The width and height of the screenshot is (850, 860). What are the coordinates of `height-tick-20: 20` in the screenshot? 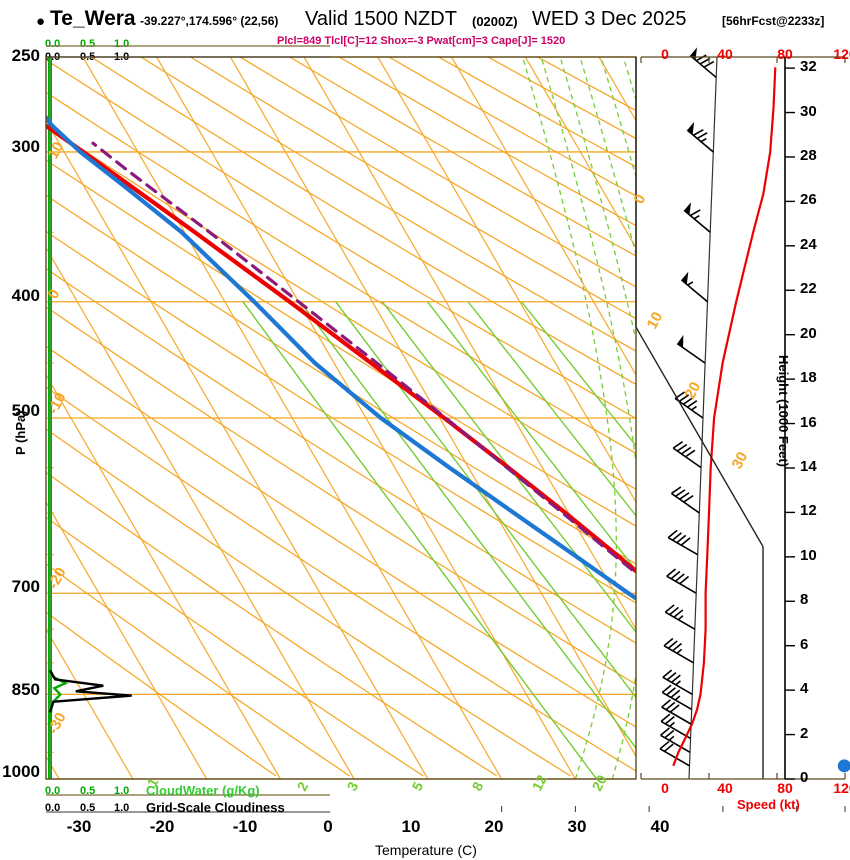 It's located at (808, 333).